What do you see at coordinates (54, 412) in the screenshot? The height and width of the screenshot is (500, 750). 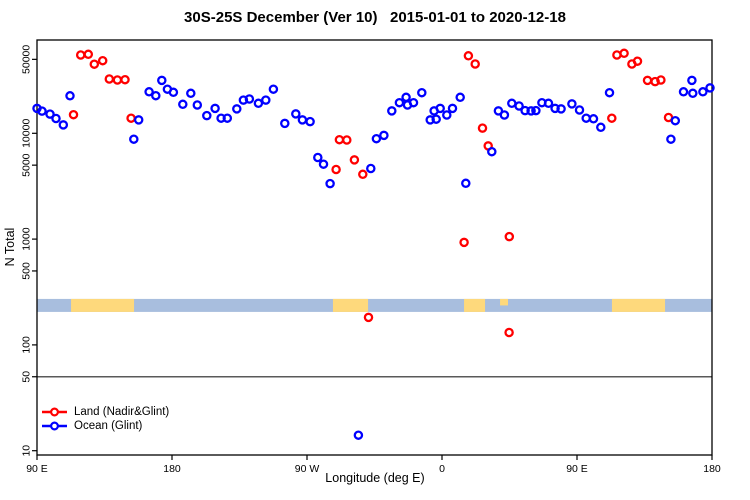 I see `land-series-marker-icon` at bounding box center [54, 412].